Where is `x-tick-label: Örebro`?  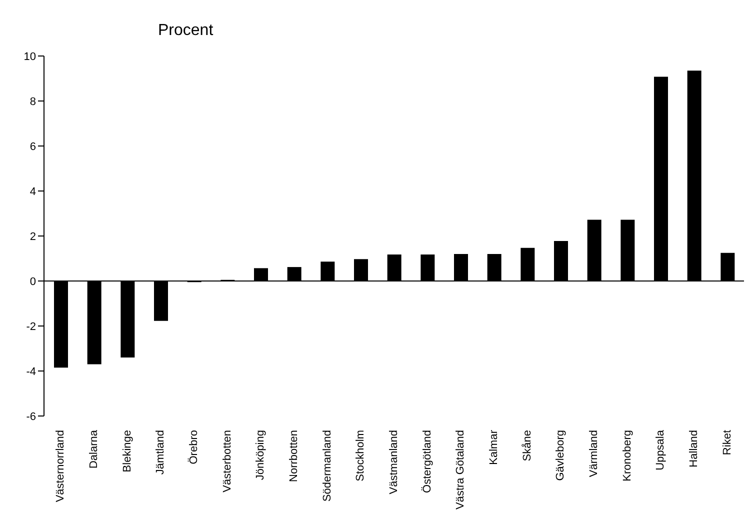
x-tick-label: Örebro is located at coordinates (193, 447).